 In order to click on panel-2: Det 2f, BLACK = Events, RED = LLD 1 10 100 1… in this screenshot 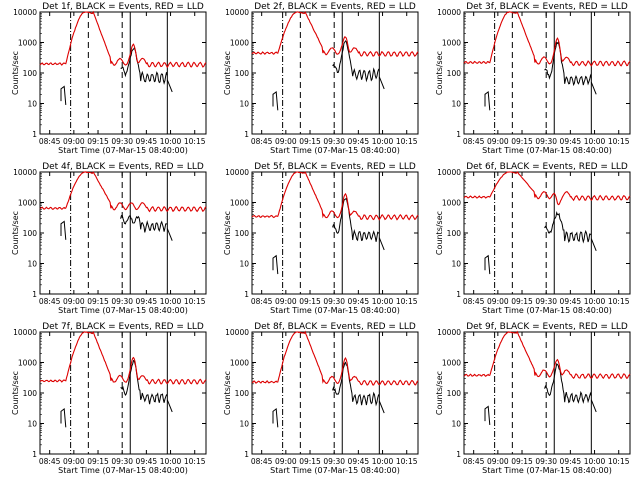, I will do `click(321, 78)`.